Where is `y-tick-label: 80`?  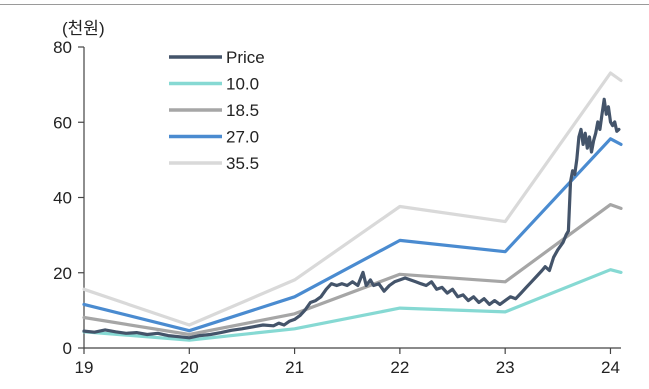 y-tick-label: 80 is located at coordinates (62, 47).